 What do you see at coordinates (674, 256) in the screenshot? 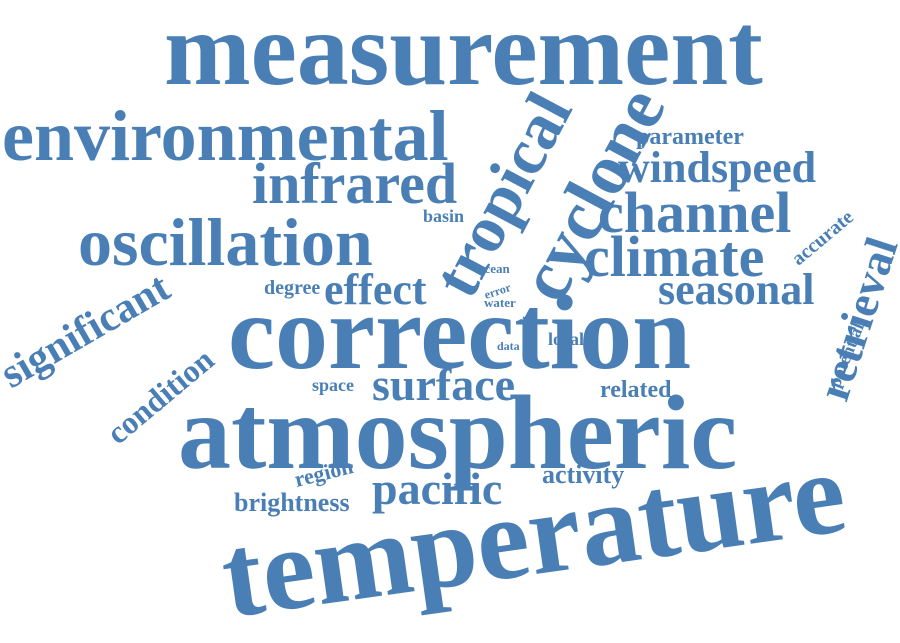
I see `word-climate: climate` at bounding box center [674, 256].